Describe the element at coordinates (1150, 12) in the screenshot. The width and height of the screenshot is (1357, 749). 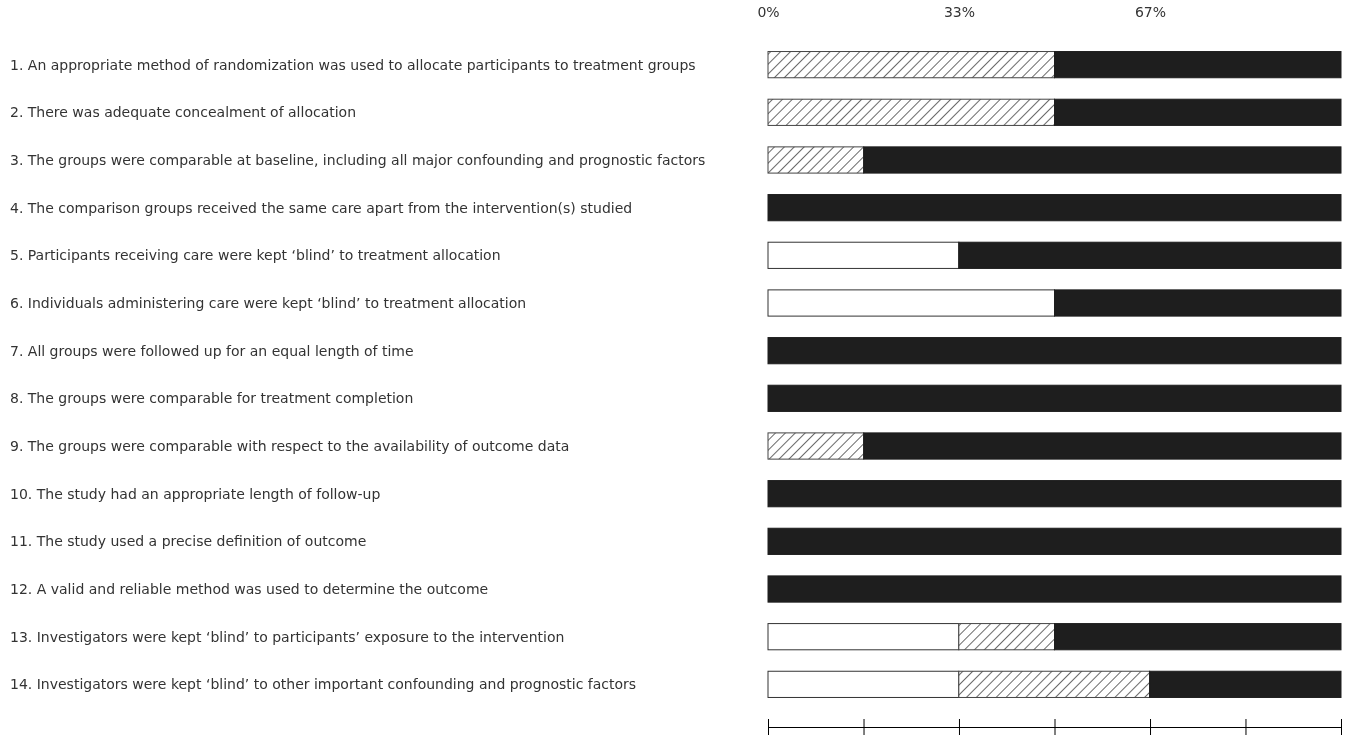
I see `x-tick-label: 67%` at that location.